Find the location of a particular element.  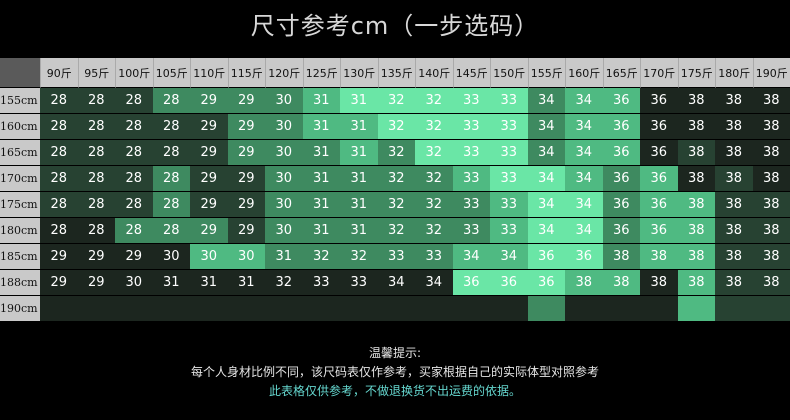

weight-header: 180斤 is located at coordinates (734, 73).